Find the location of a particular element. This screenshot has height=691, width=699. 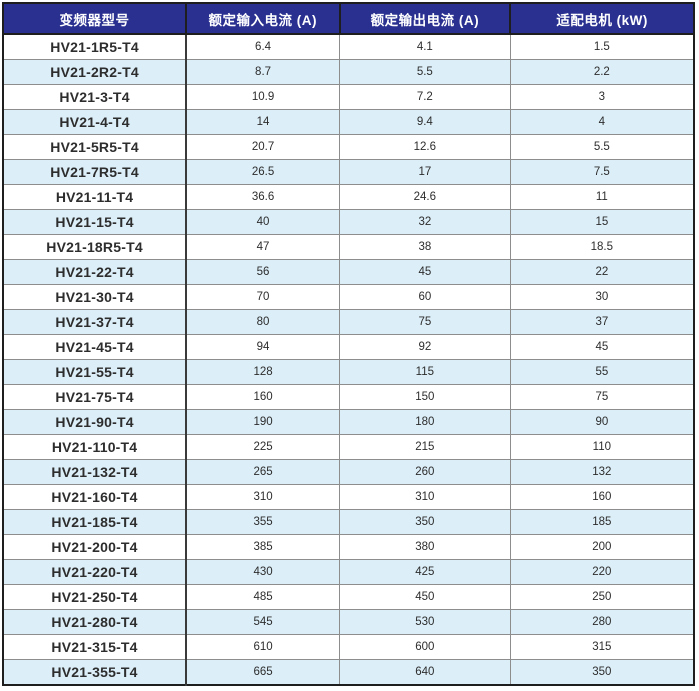

cell-model: HV21-132-T4 is located at coordinates (95, 472).